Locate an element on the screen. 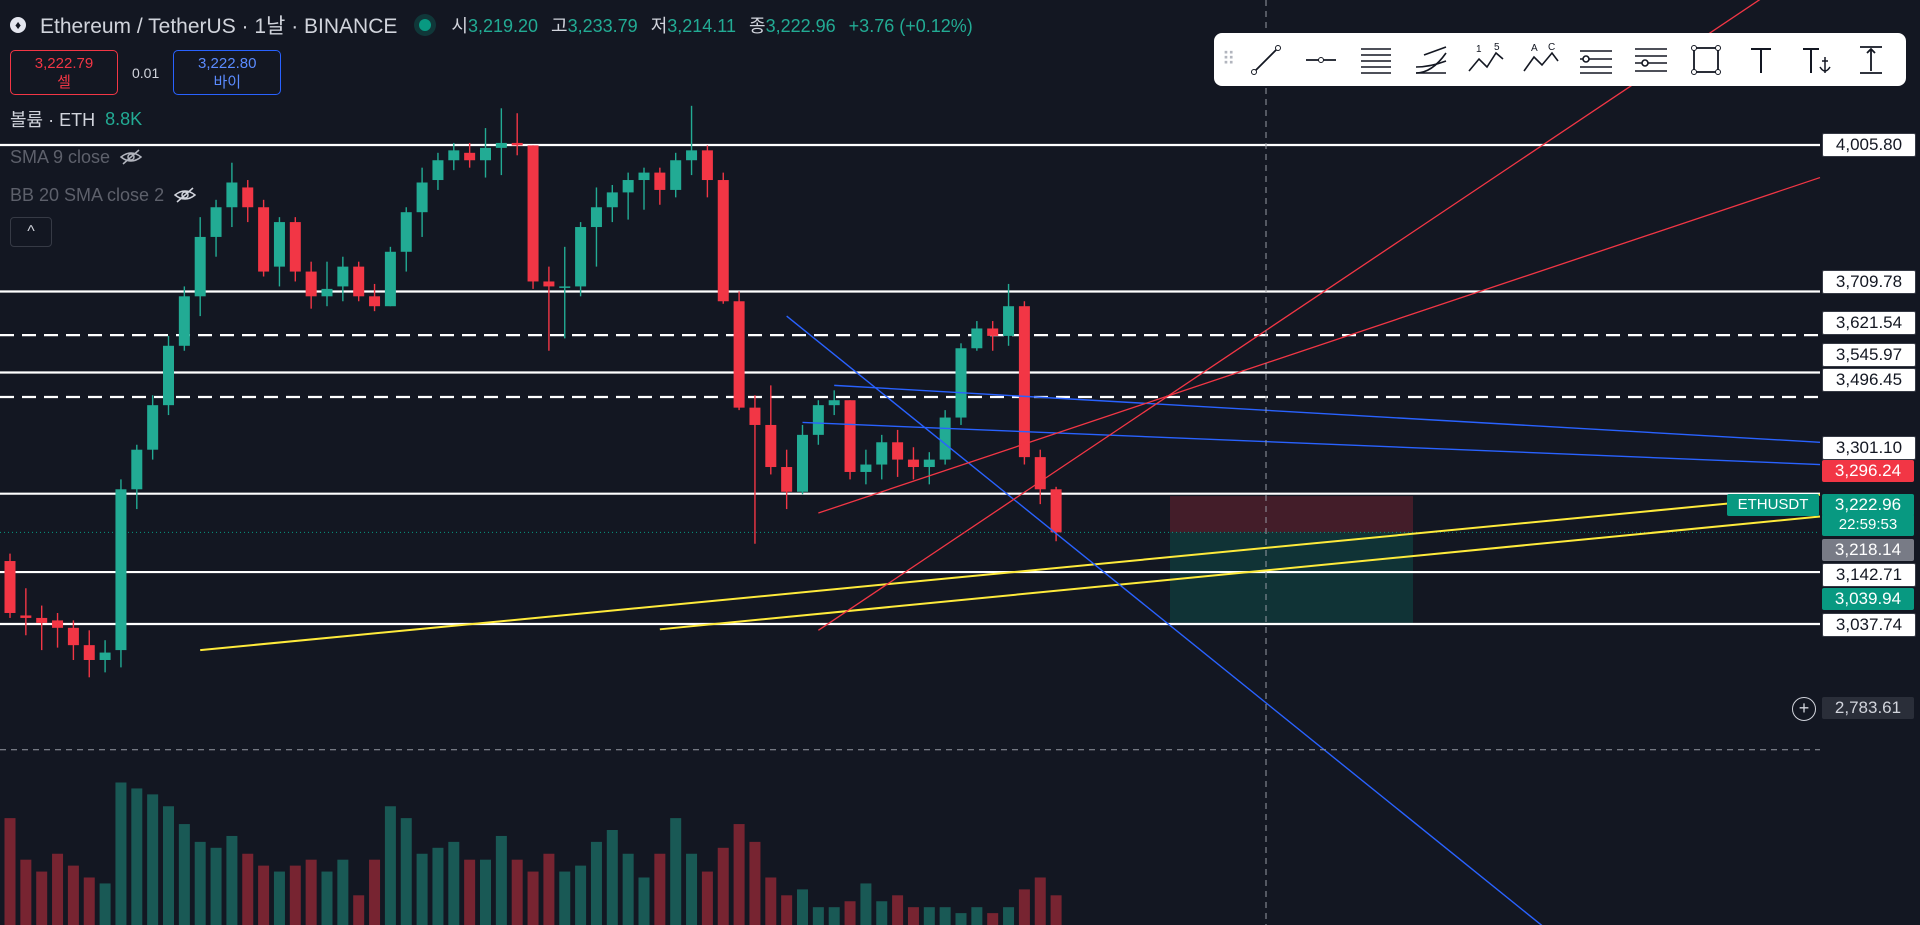 The width and height of the screenshot is (1920, 925). symbol-title: Ethereum / TetherUS · 1날 · BINANCE is located at coordinates (219, 26).